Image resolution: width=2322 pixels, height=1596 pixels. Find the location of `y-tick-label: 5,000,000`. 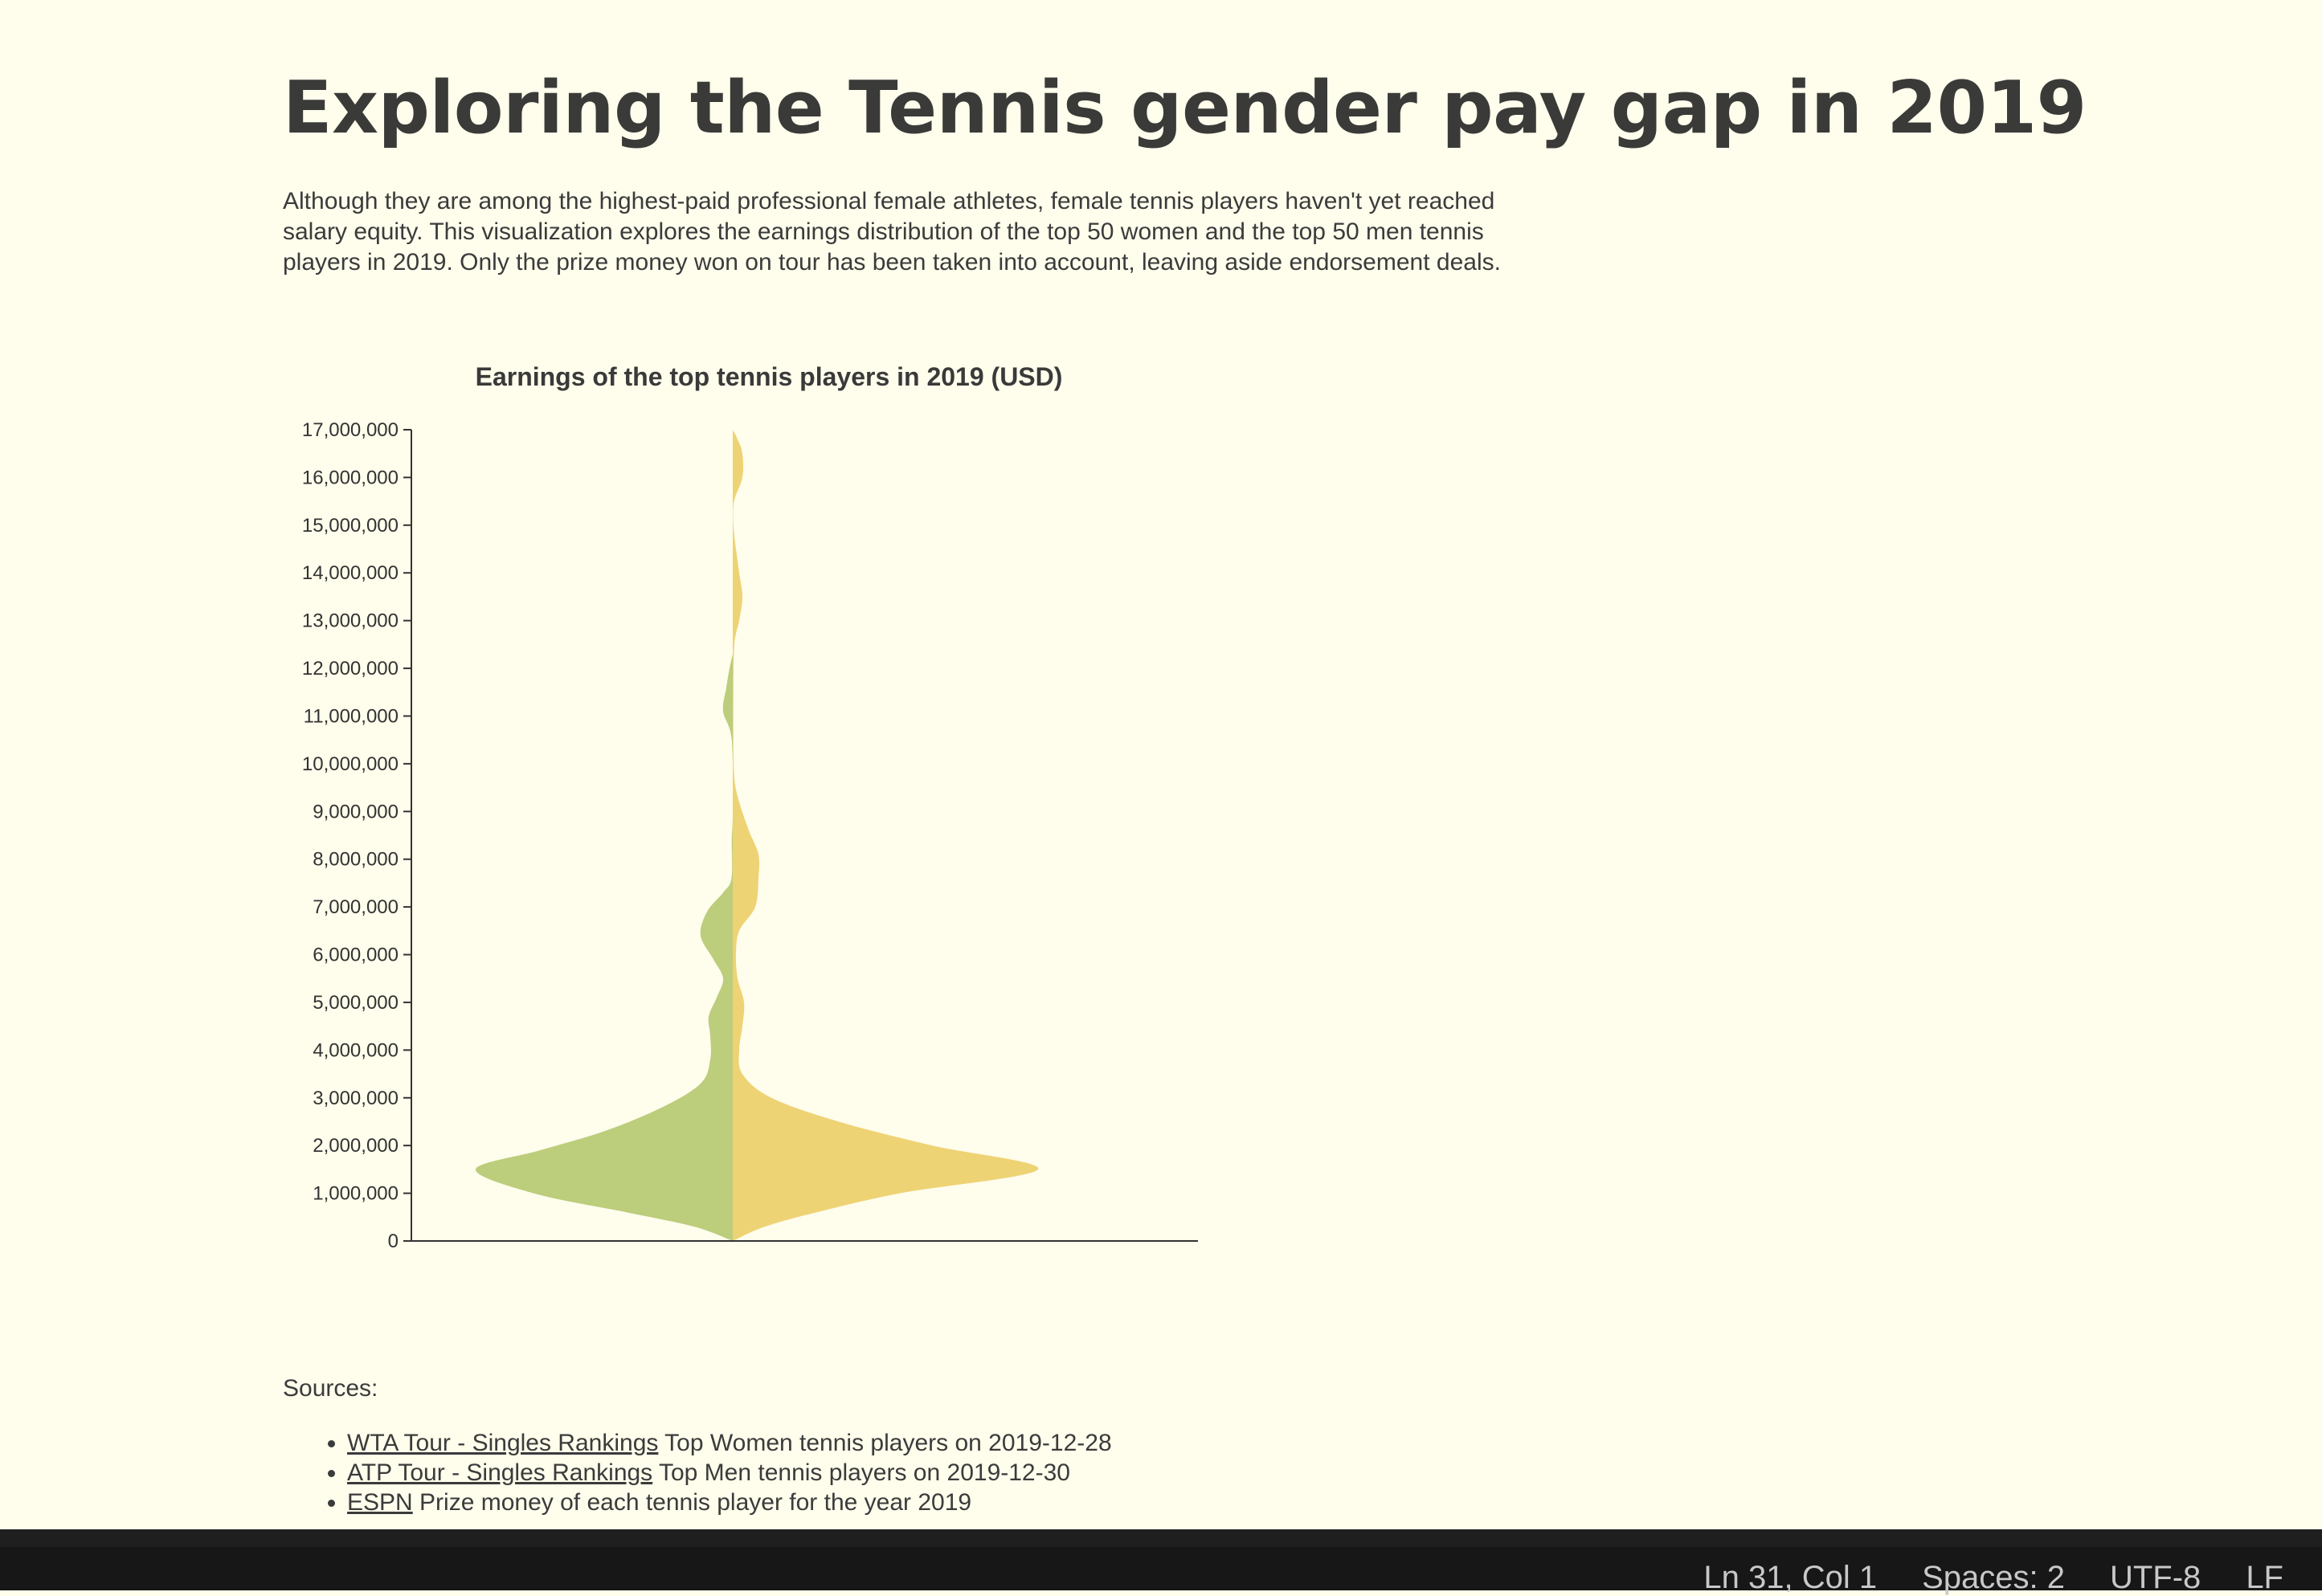

y-tick-label: 5,000,000 is located at coordinates (356, 1003).